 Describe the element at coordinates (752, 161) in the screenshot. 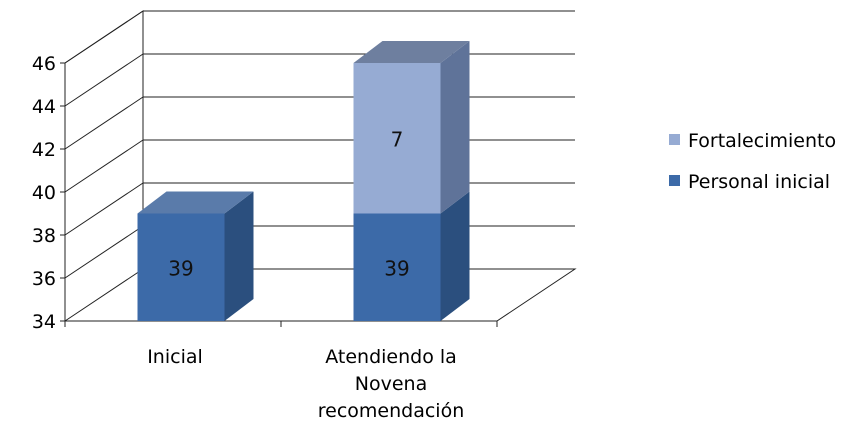

I see `legend: Fortalecimiento Personal inicial` at that location.